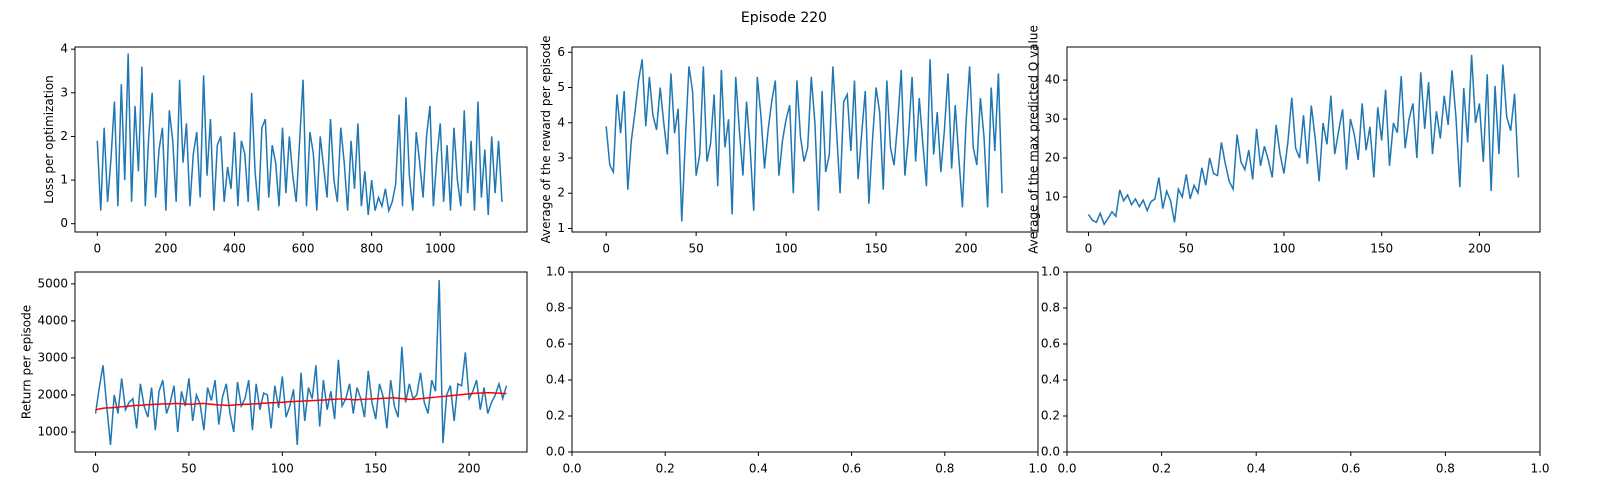  Describe the element at coordinates (1052, 119) in the screenshot. I see `y-tick-label: 30` at that location.